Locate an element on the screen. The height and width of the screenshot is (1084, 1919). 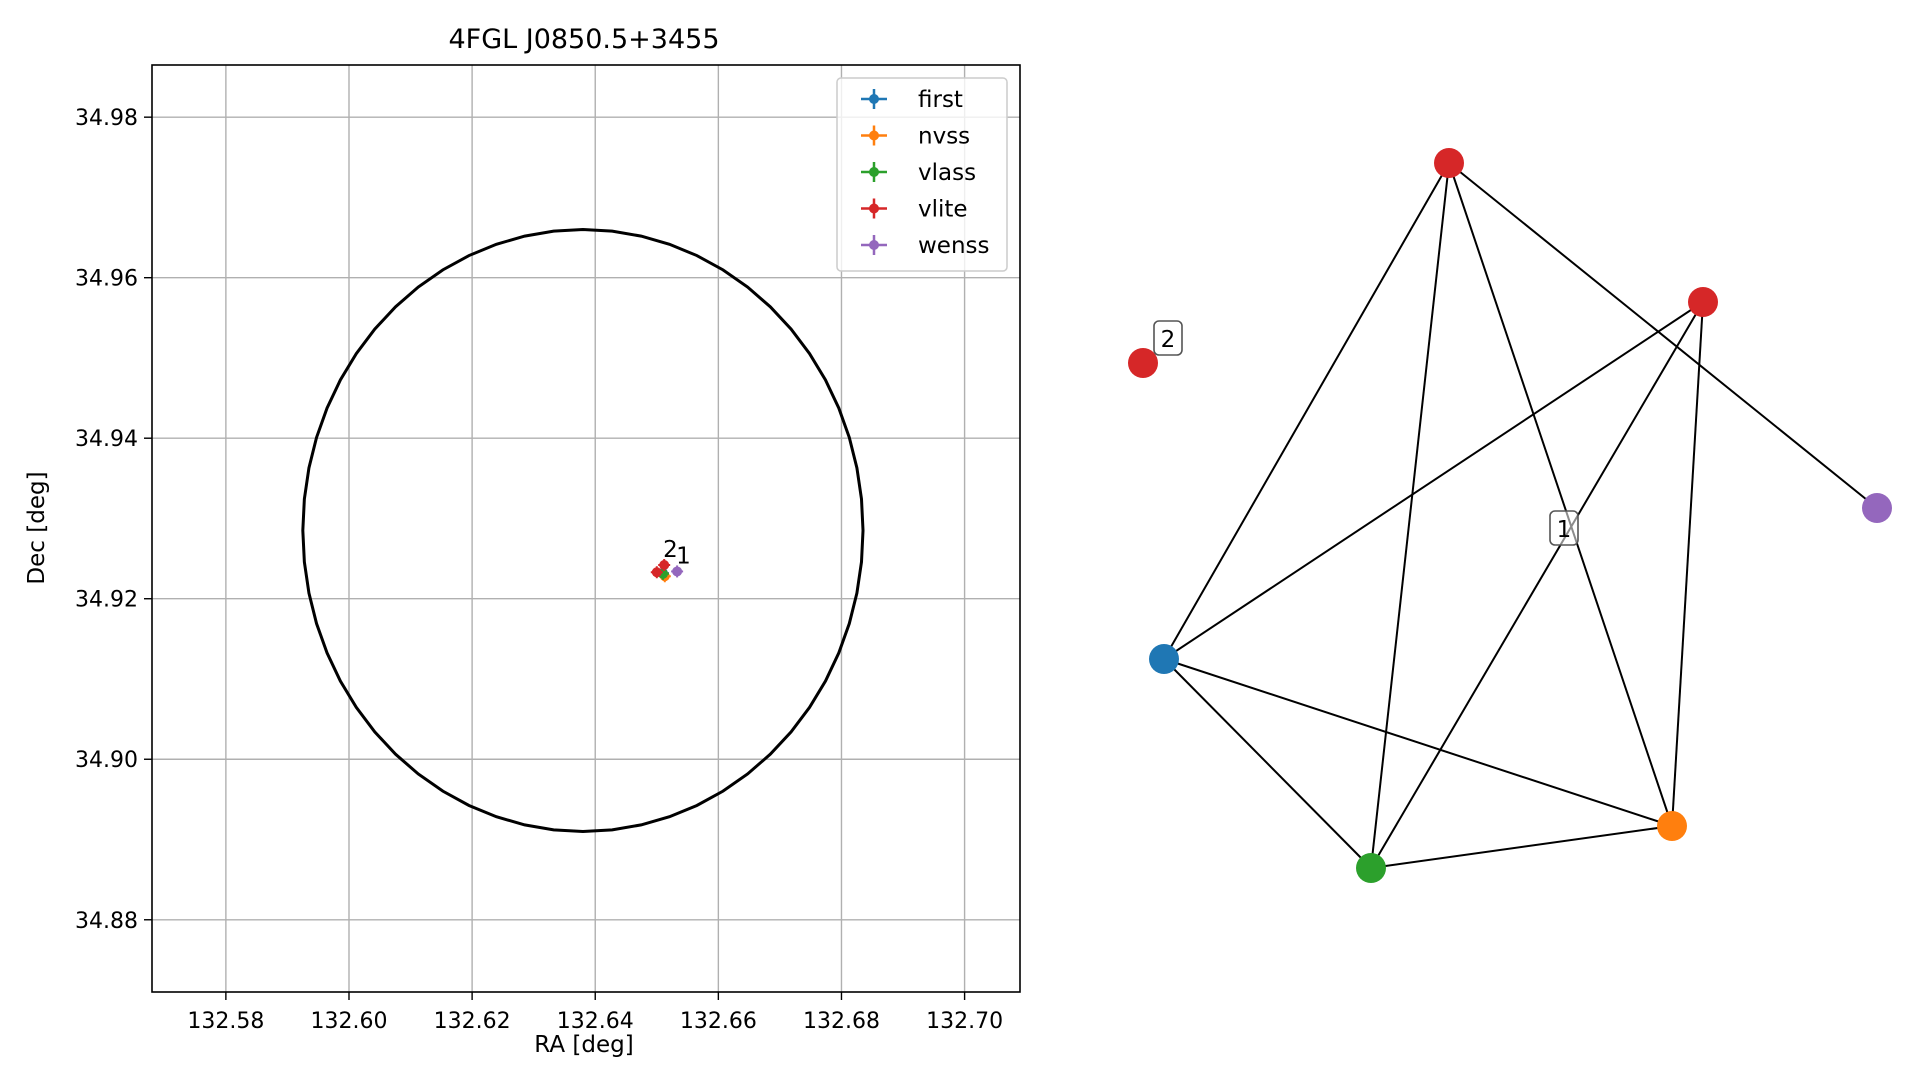
x-tick-label: 132.68 is located at coordinates (841, 1021).